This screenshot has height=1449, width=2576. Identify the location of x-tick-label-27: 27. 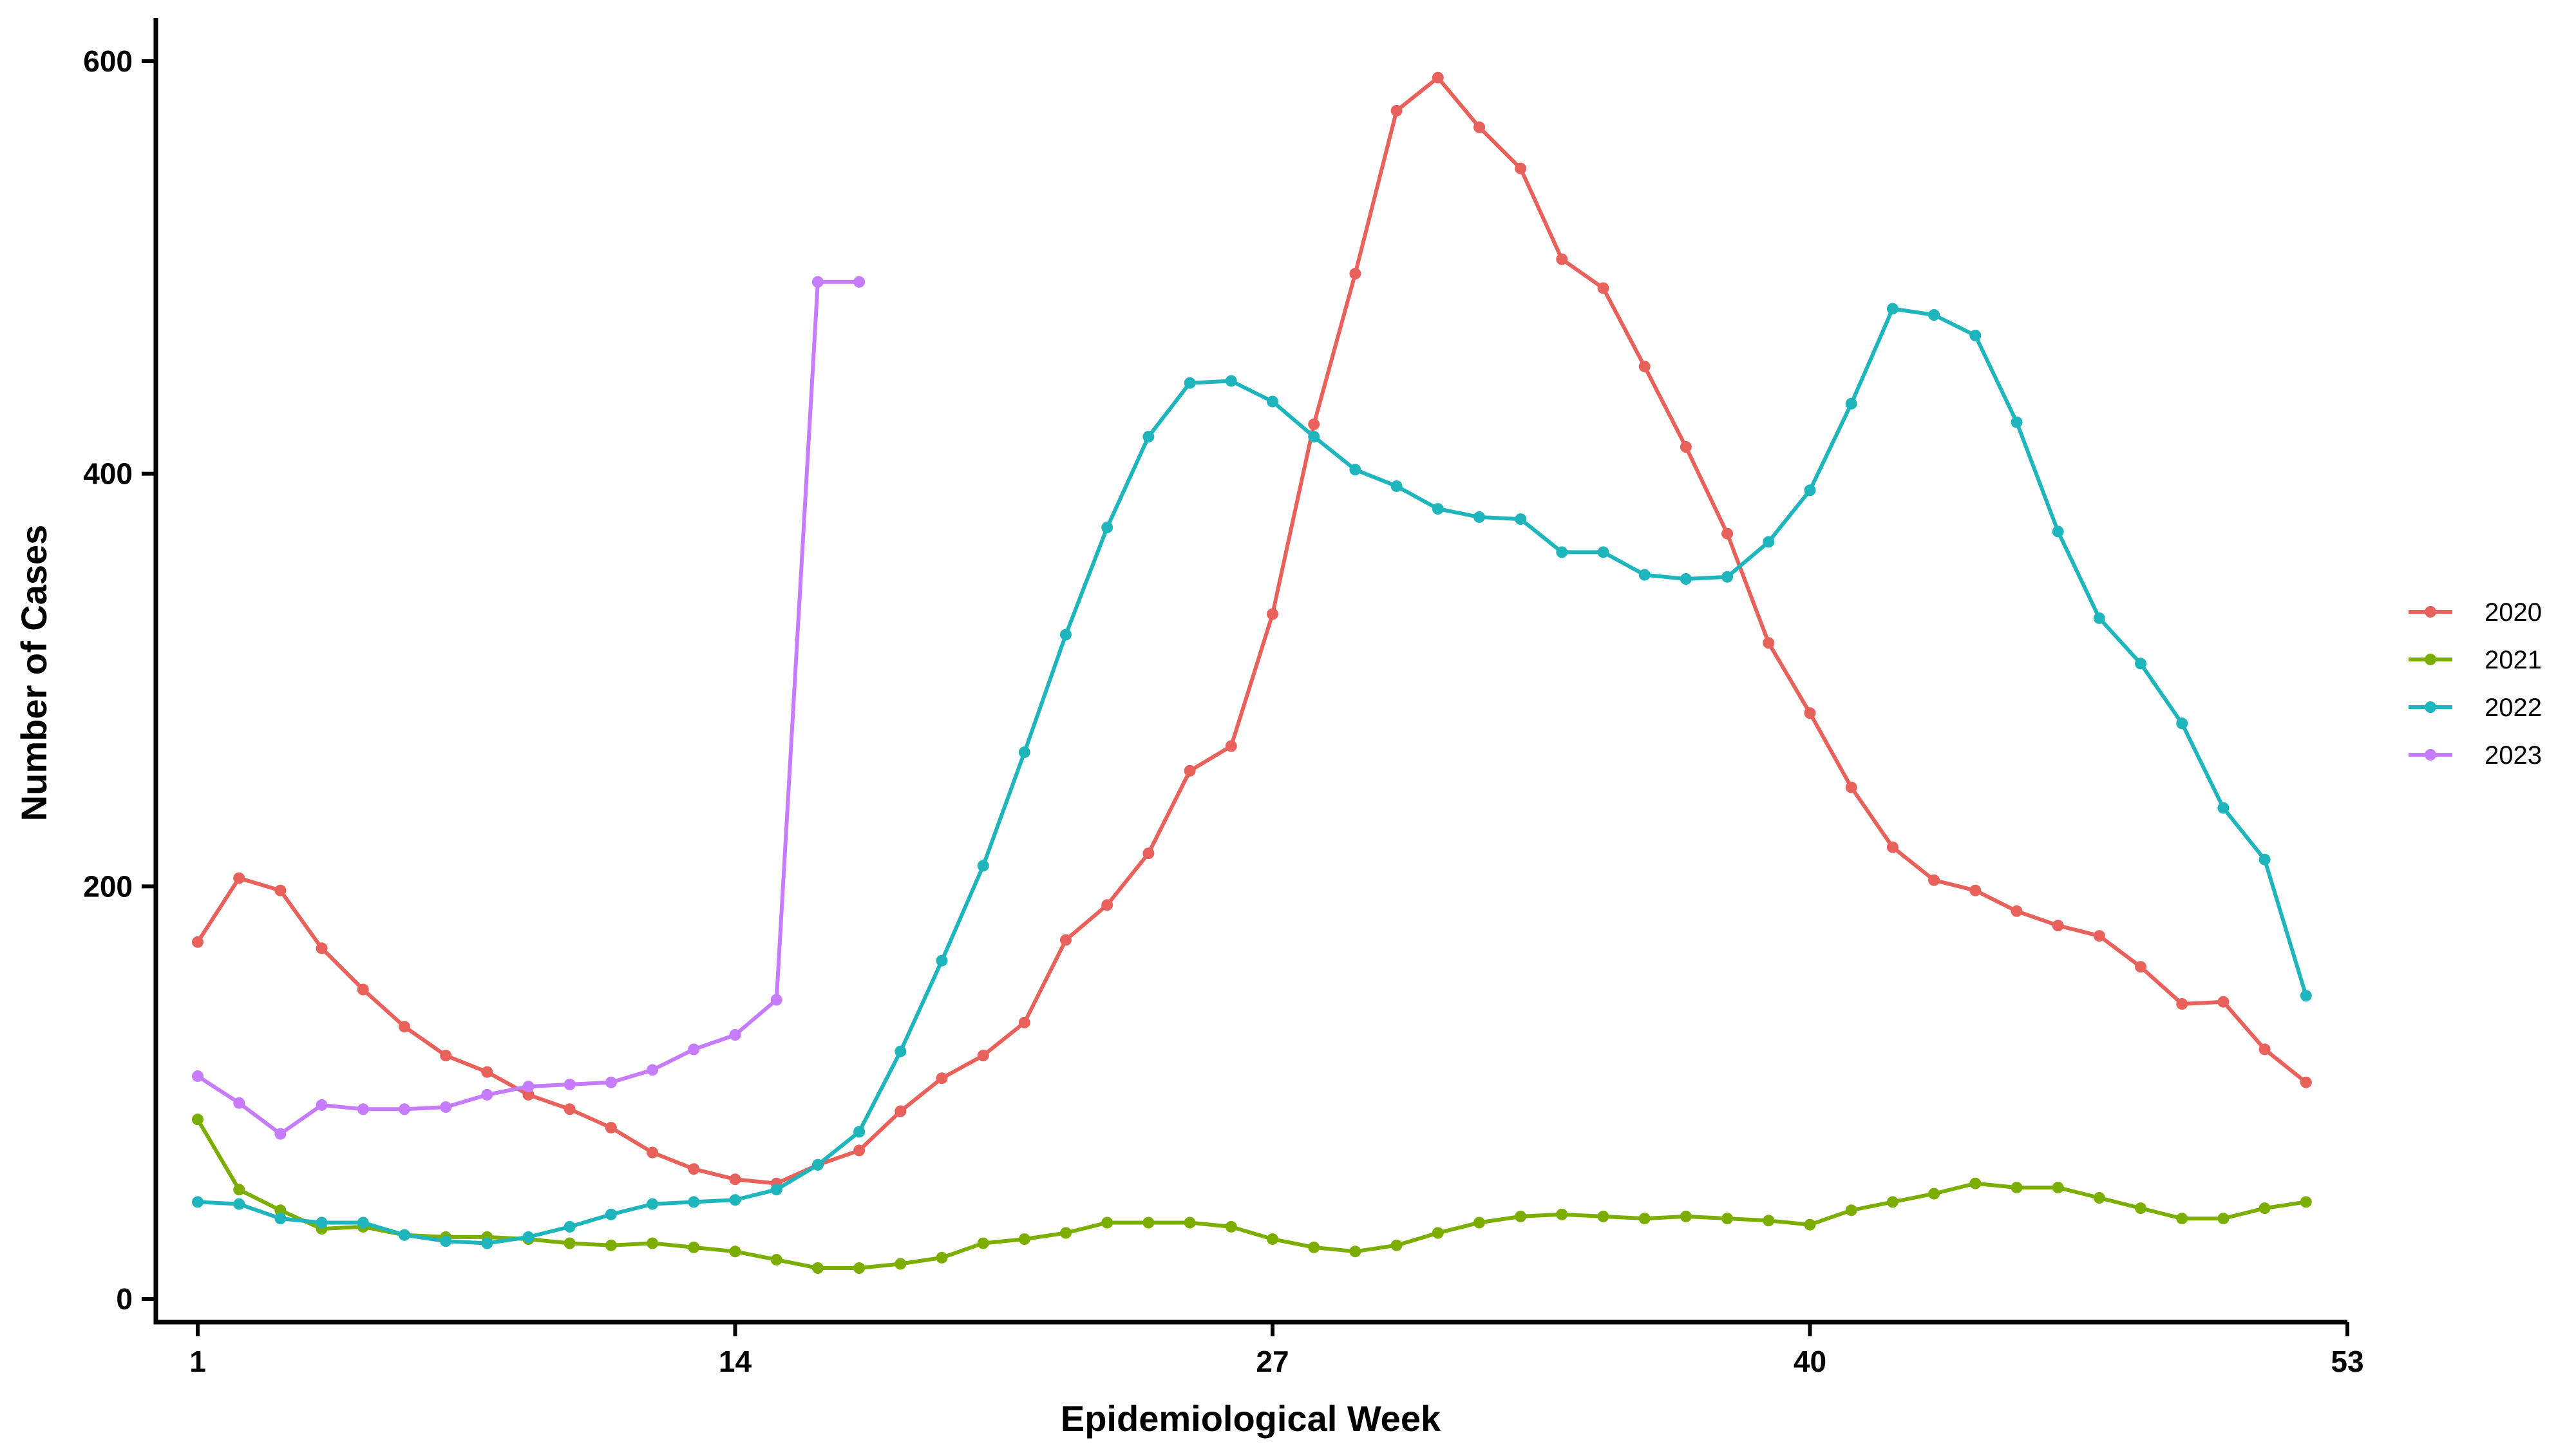
(1272, 1362).